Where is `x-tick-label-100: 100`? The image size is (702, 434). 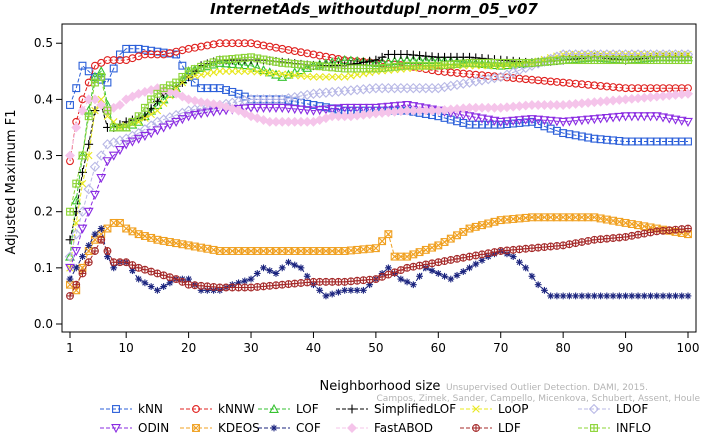 x-tick-label-100: 100 is located at coordinates (688, 348).